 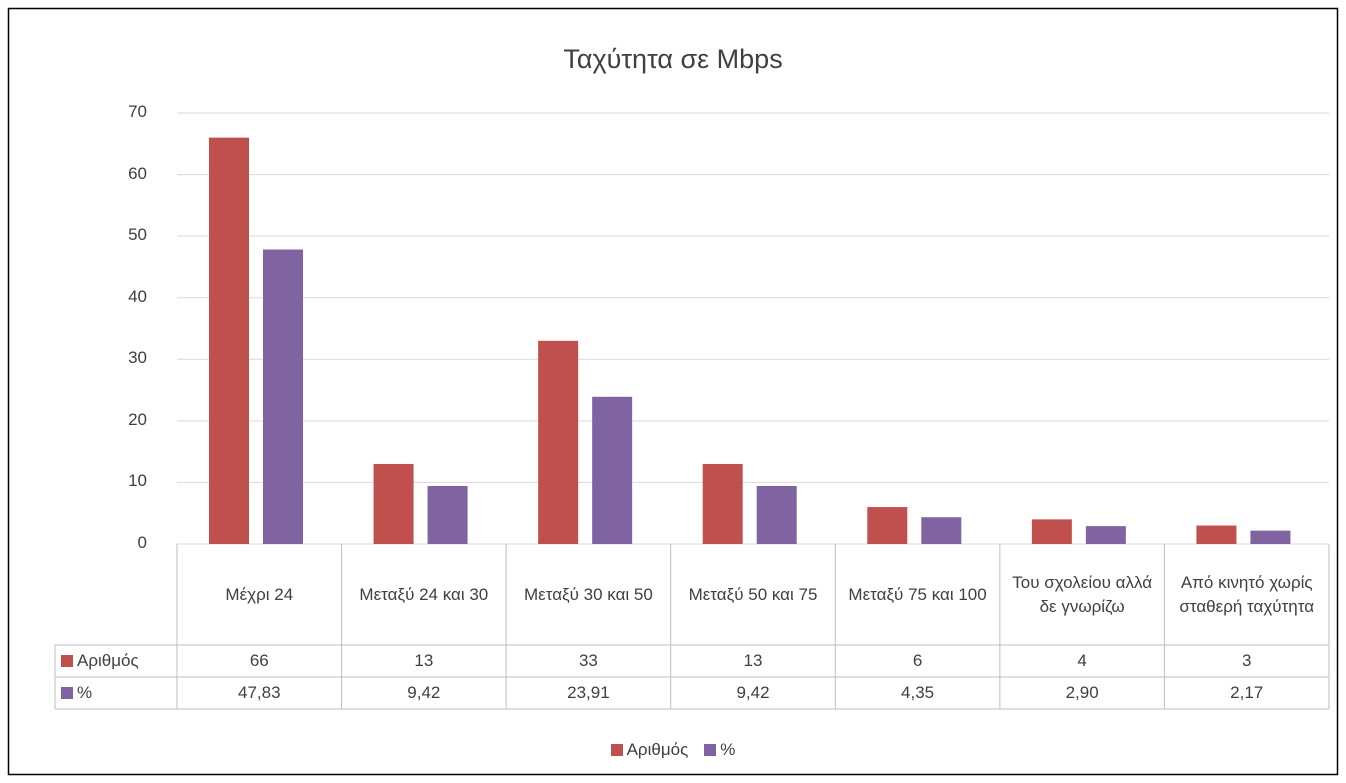 I want to click on legend-item: %, so click(x=719, y=750).